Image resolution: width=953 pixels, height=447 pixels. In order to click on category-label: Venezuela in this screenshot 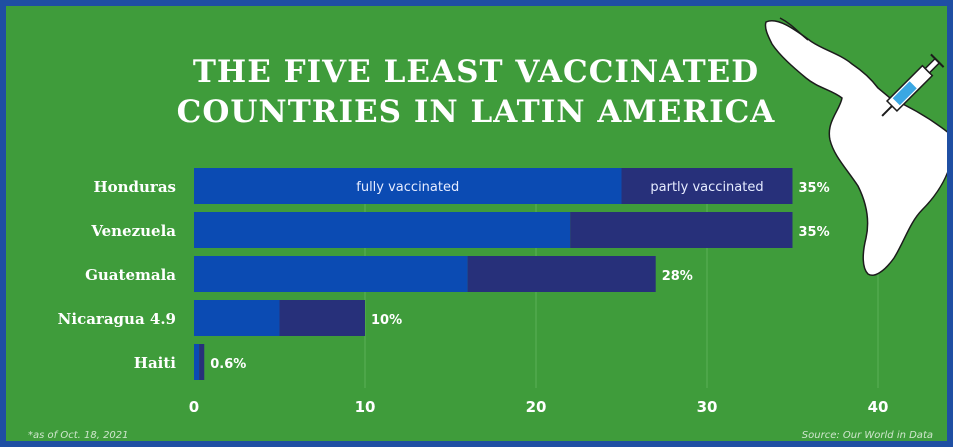, I will do `click(133, 231)`.